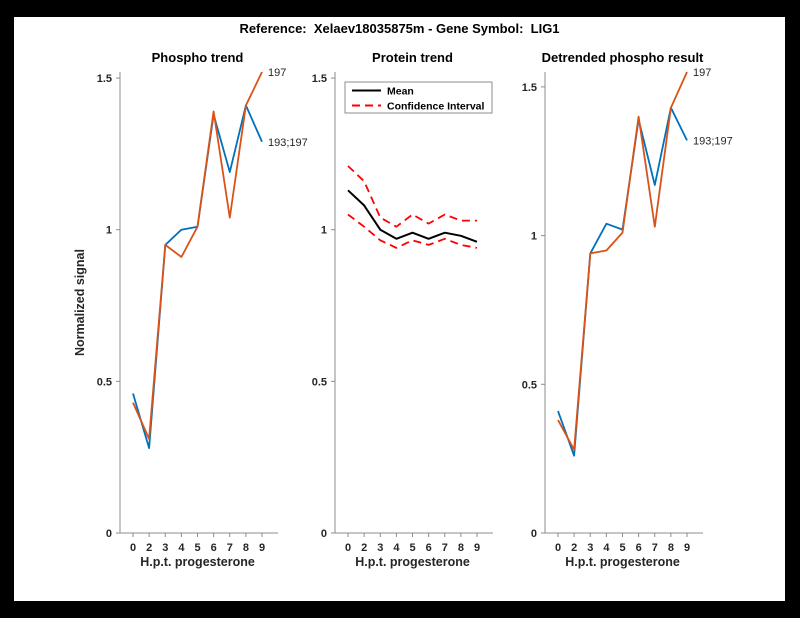 This screenshot has width=800, height=618. Describe the element at coordinates (165, 548) in the screenshot. I see `phospho-trend-xtick-label: 3` at that location.